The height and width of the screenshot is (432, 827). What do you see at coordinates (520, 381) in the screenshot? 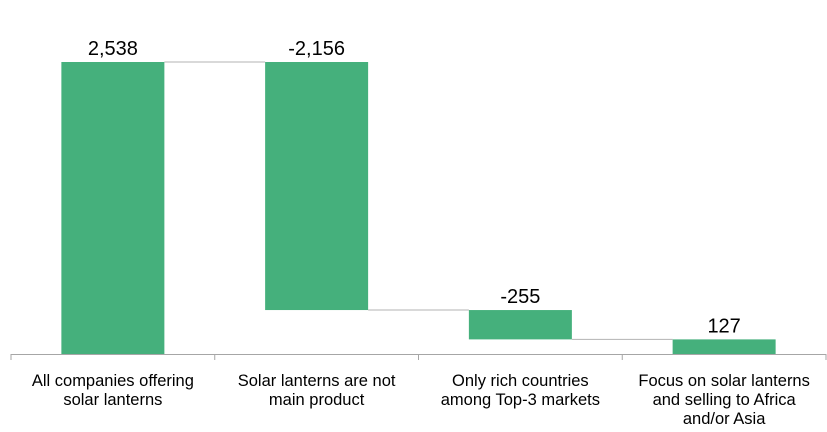
I see `category-label-3-line-1: Only rich countries` at bounding box center [520, 381].